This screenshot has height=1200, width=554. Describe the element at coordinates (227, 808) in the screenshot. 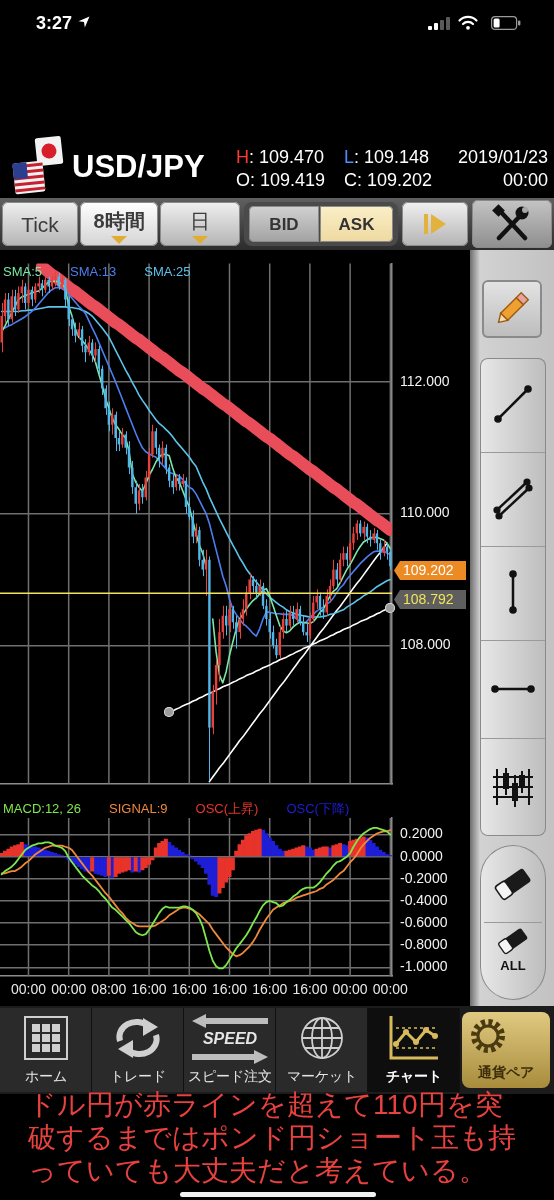

I see `series-label: OSC(上昇)` at that location.